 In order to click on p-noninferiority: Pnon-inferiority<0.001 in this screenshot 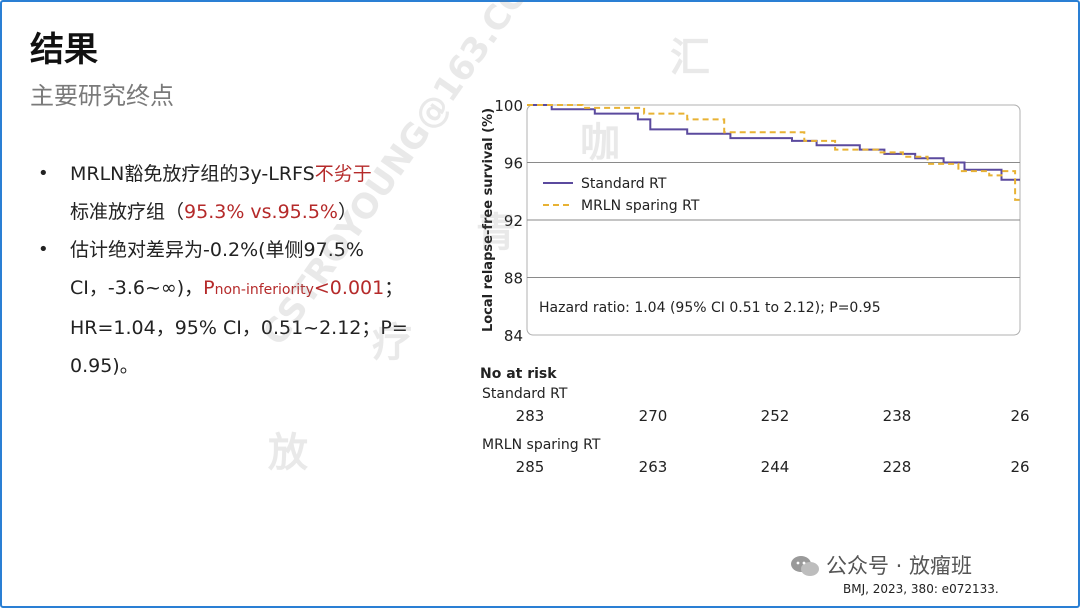, I will do `click(293, 288)`.